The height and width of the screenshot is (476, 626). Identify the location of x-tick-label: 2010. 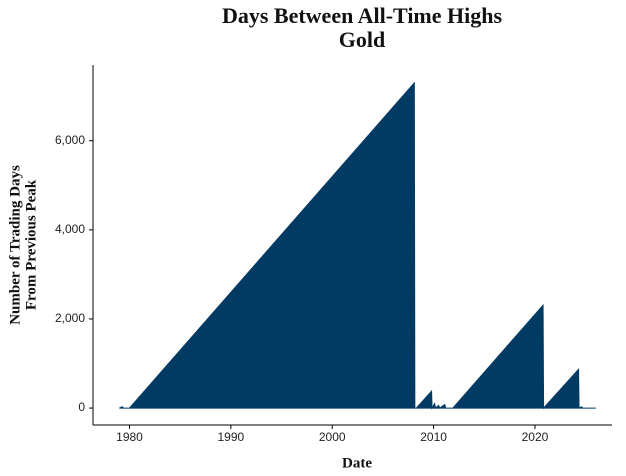
(433, 437).